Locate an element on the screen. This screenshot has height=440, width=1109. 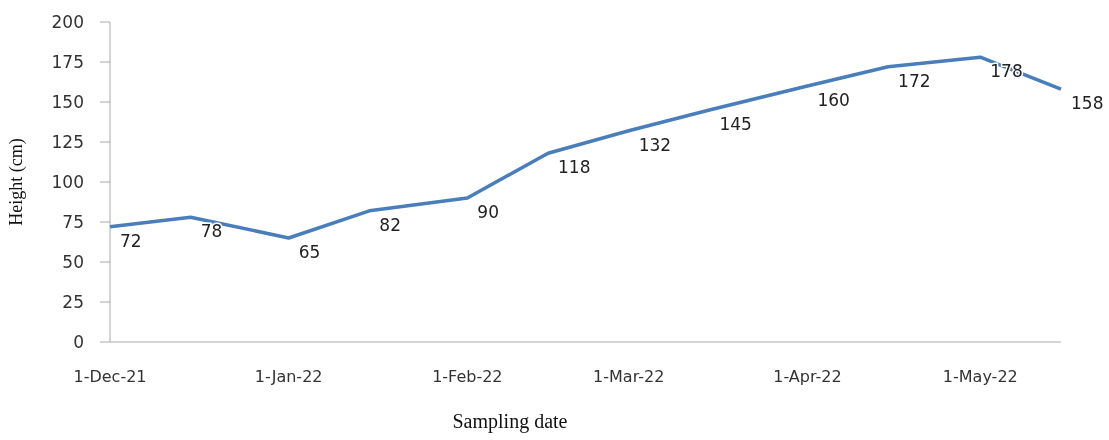
data-label: 158 is located at coordinates (1087, 103).